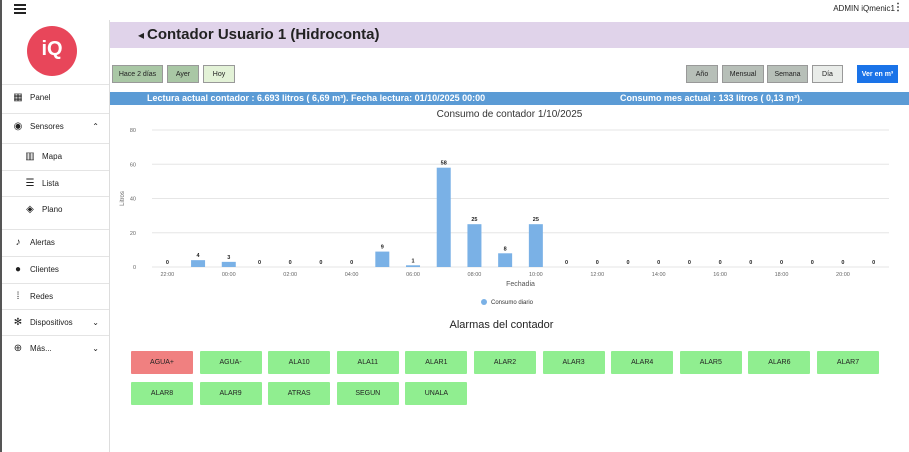  Describe the element at coordinates (133, 234) in the screenshot. I see `y-tick-label: 20` at that location.